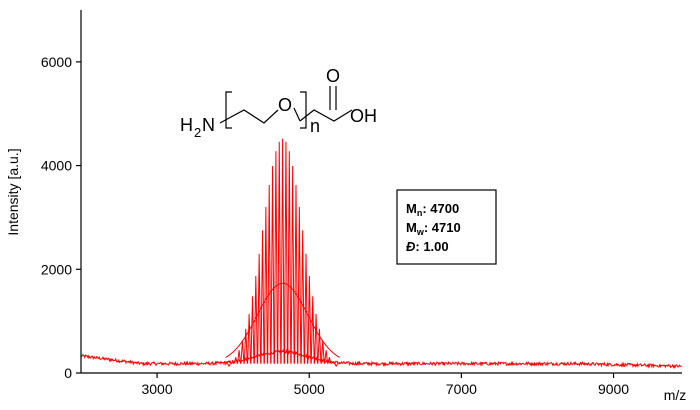 The width and height of the screenshot is (700, 410). Describe the element at coordinates (68, 373) in the screenshot. I see `y-tick-label: 0` at that location.